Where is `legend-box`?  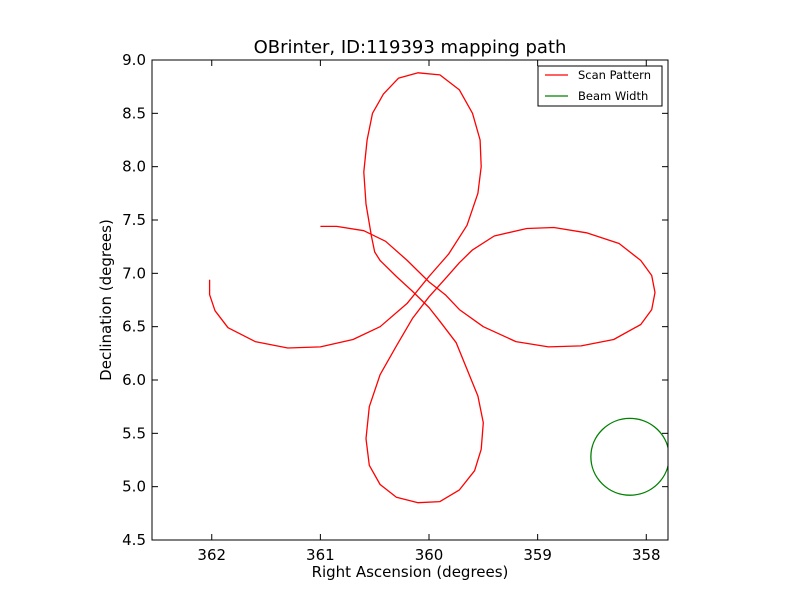
legend-box is located at coordinates (600, 86).